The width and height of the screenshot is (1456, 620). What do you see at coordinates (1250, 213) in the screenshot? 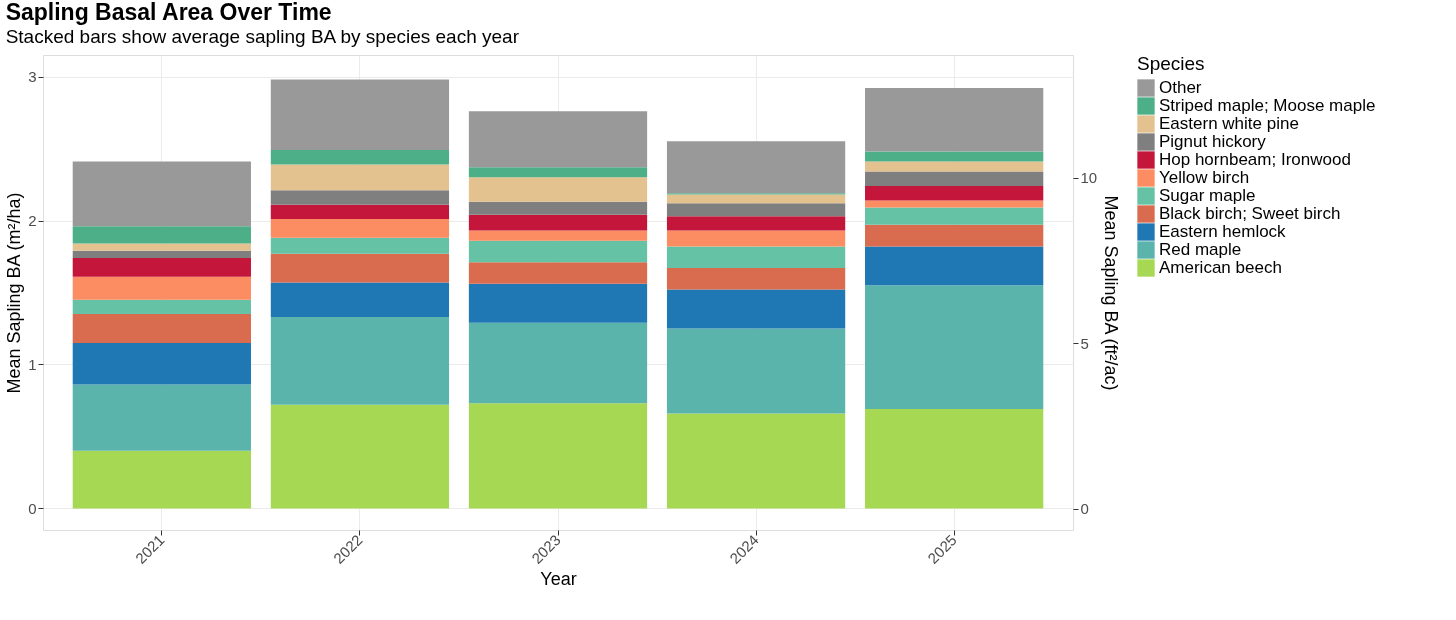
I see `legend-label: Black birch; Sweet birch` at bounding box center [1250, 213].